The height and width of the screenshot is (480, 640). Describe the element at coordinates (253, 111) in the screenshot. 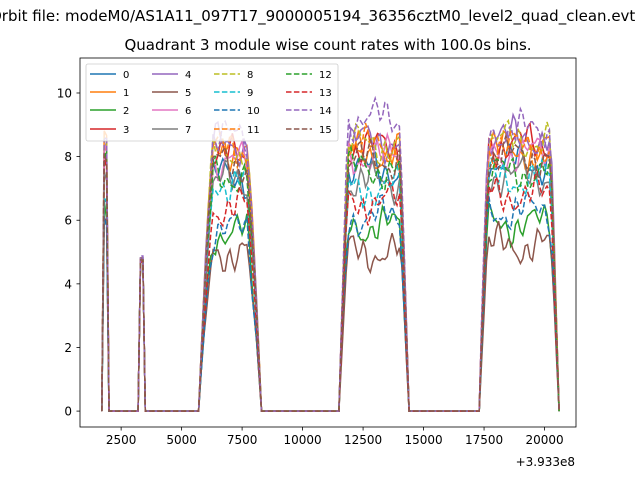

I see `legend-label-10: 10` at that location.